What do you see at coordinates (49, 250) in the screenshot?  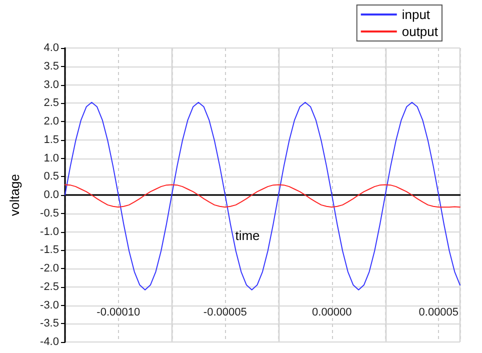 I see `y-tick-label: -1.5` at bounding box center [49, 250].